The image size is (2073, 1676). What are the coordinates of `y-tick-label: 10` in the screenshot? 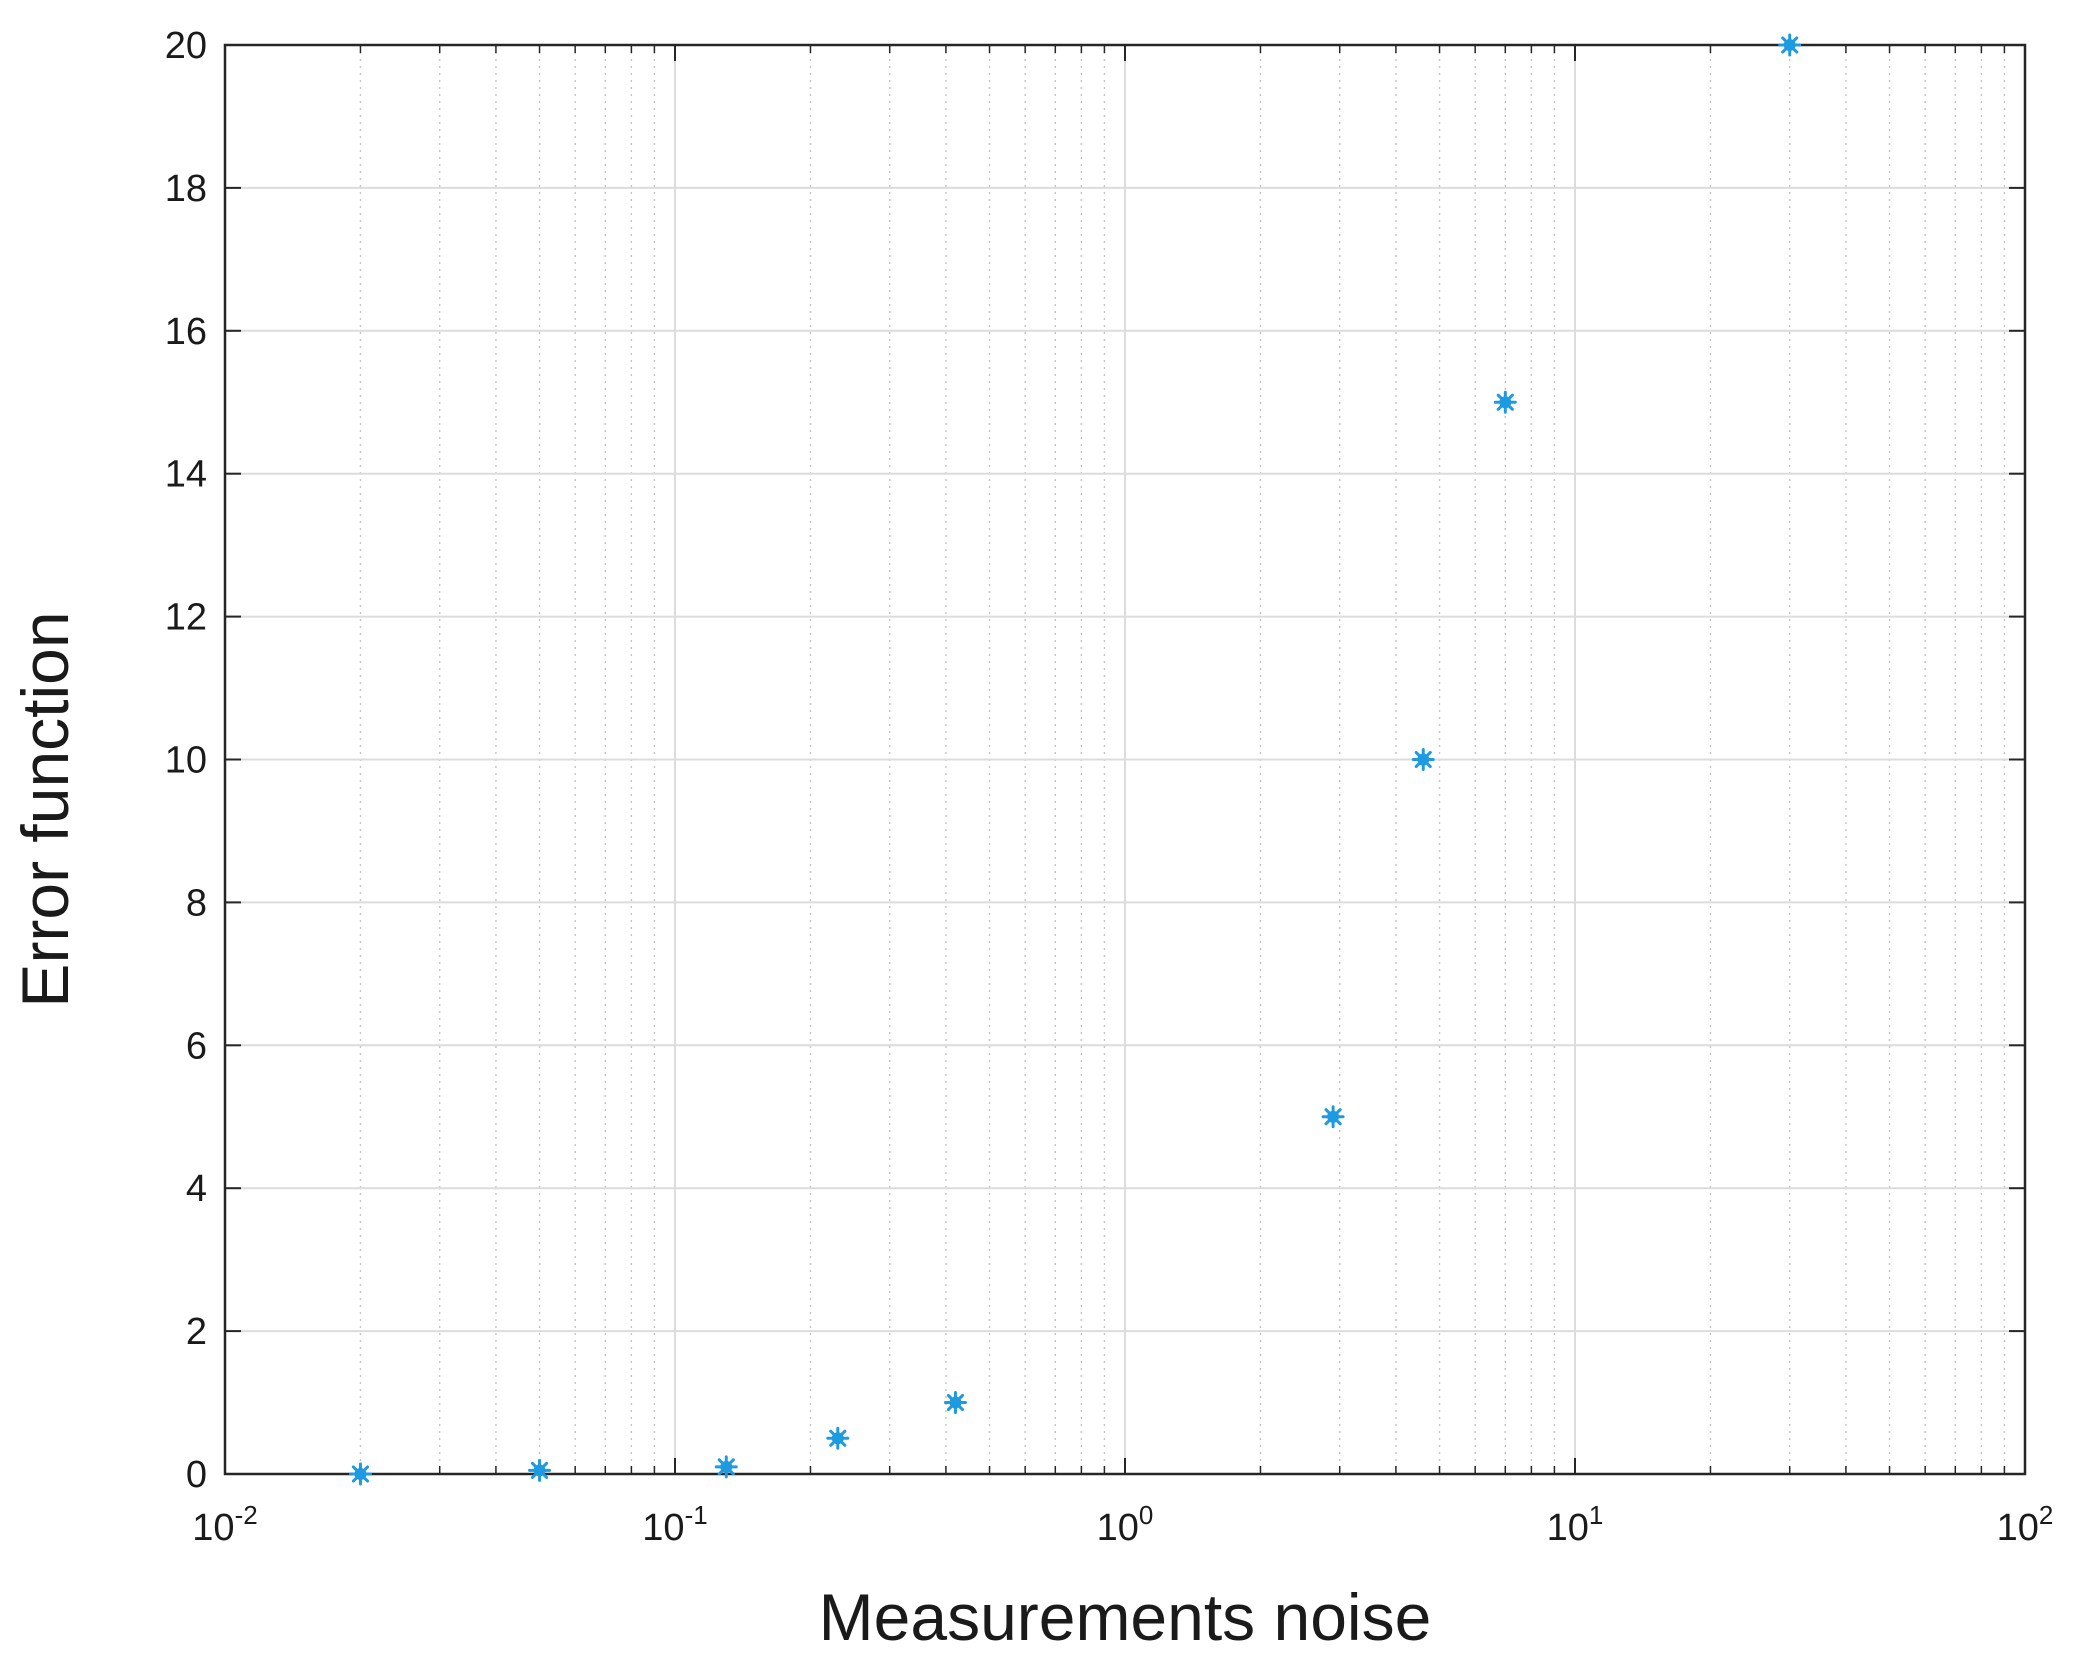 It's located at (186, 761).